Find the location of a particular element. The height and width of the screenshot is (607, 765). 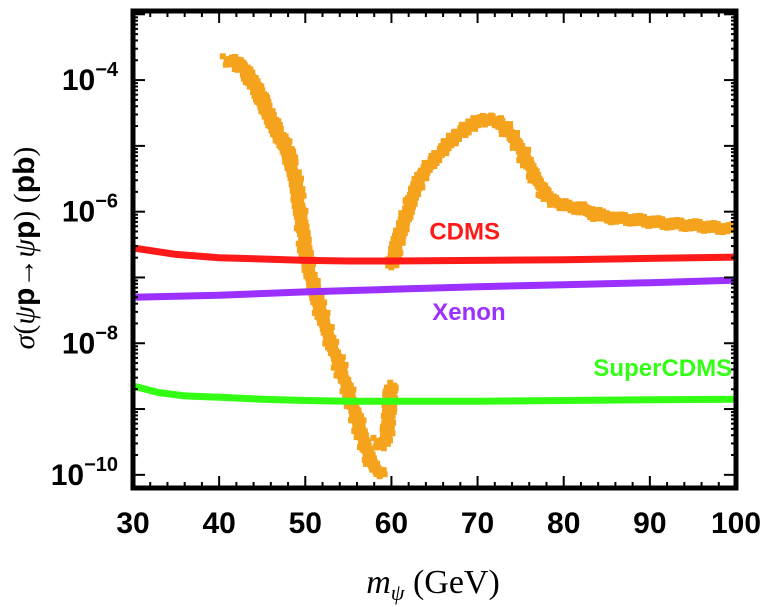

series-line is located at coordinates (434, 254).